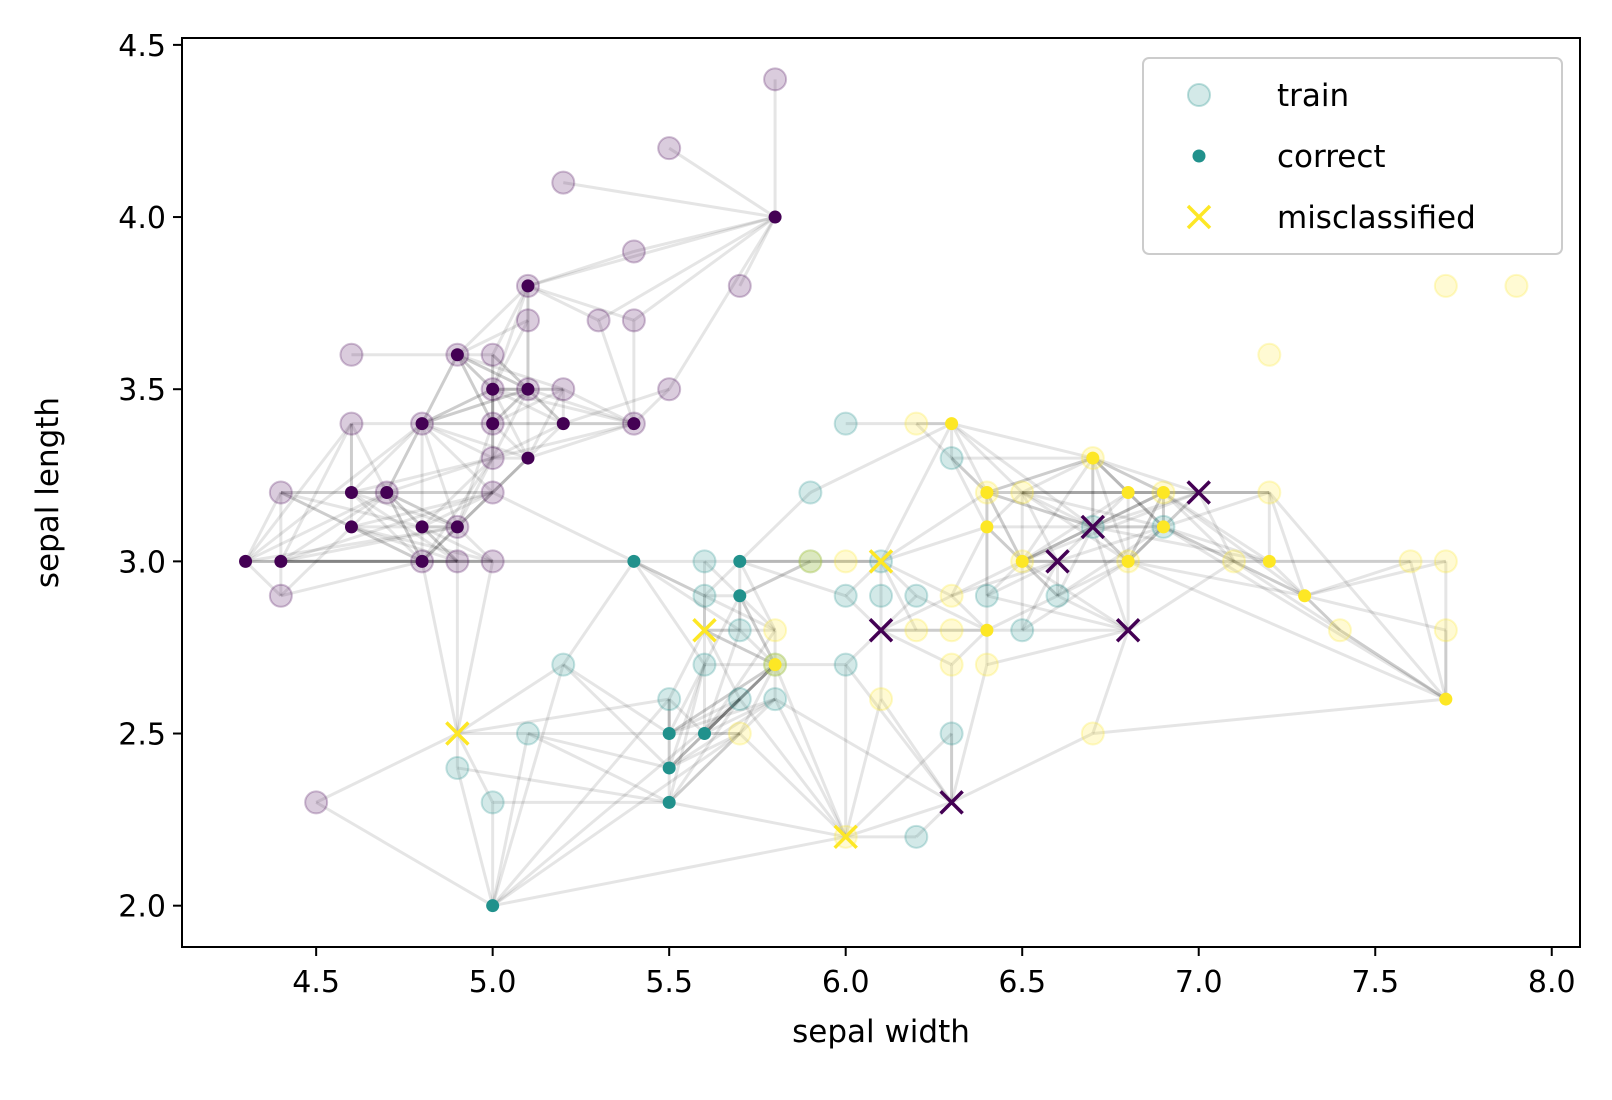 The width and height of the screenshot is (1612, 1100). Describe the element at coordinates (881, 1032) in the screenshot. I see `x-axis-label: sepal width` at that location.